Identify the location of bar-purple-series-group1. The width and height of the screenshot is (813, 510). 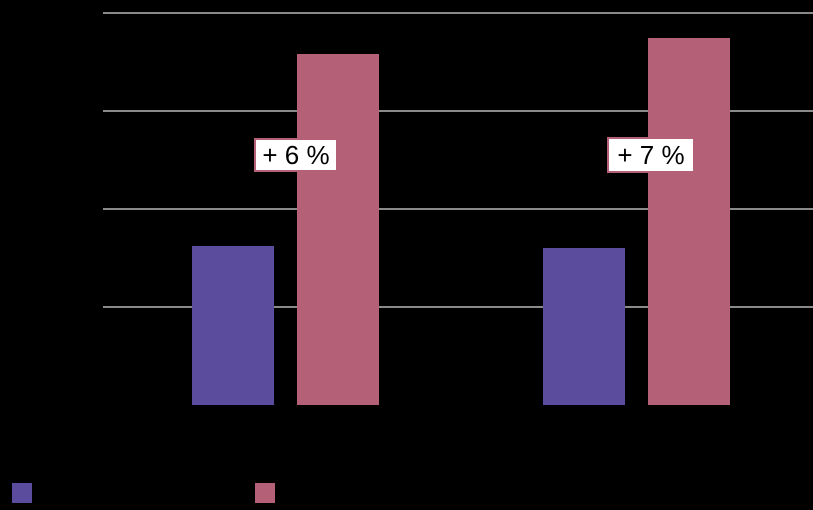
(232, 325).